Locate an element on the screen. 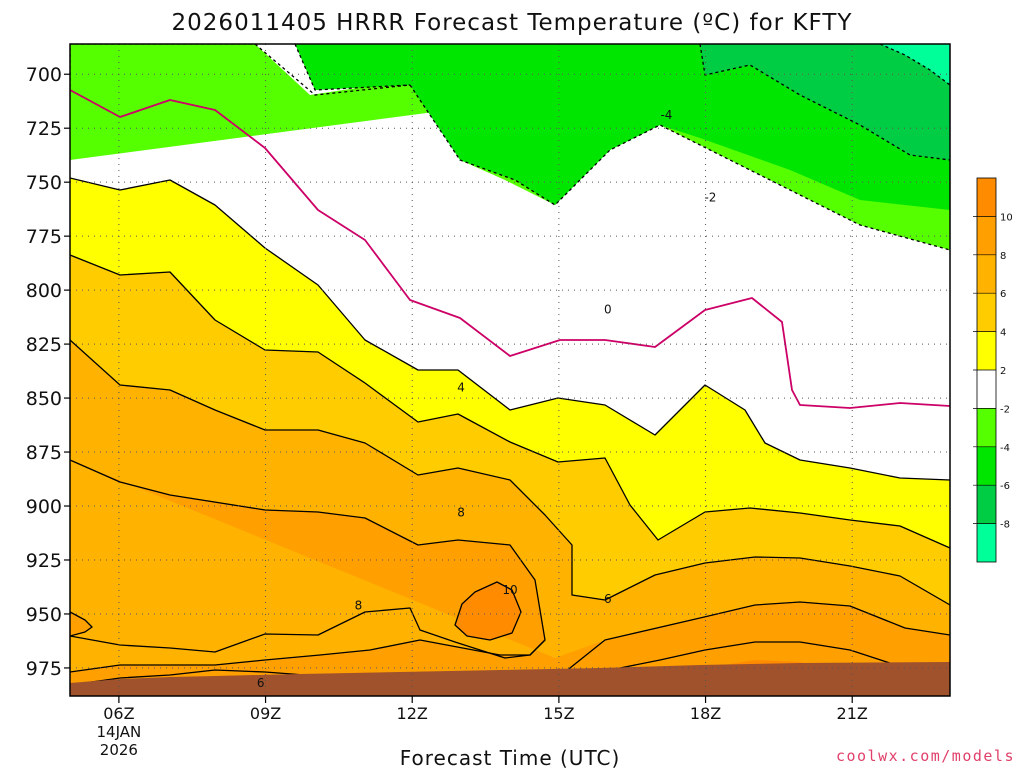 Image resolution: width=1024 pixels, height=768 pixels. colorbar-label: -4 is located at coordinates (1005, 448).